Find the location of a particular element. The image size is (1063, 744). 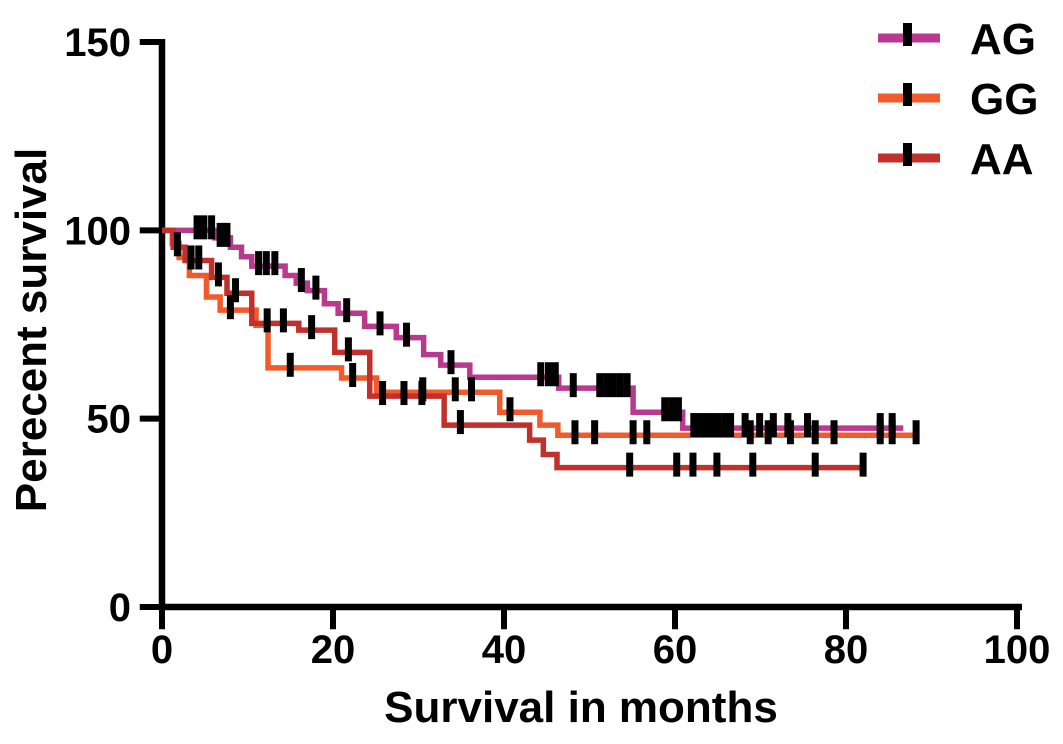

legend-label-aa: AA is located at coordinates (1002, 159).